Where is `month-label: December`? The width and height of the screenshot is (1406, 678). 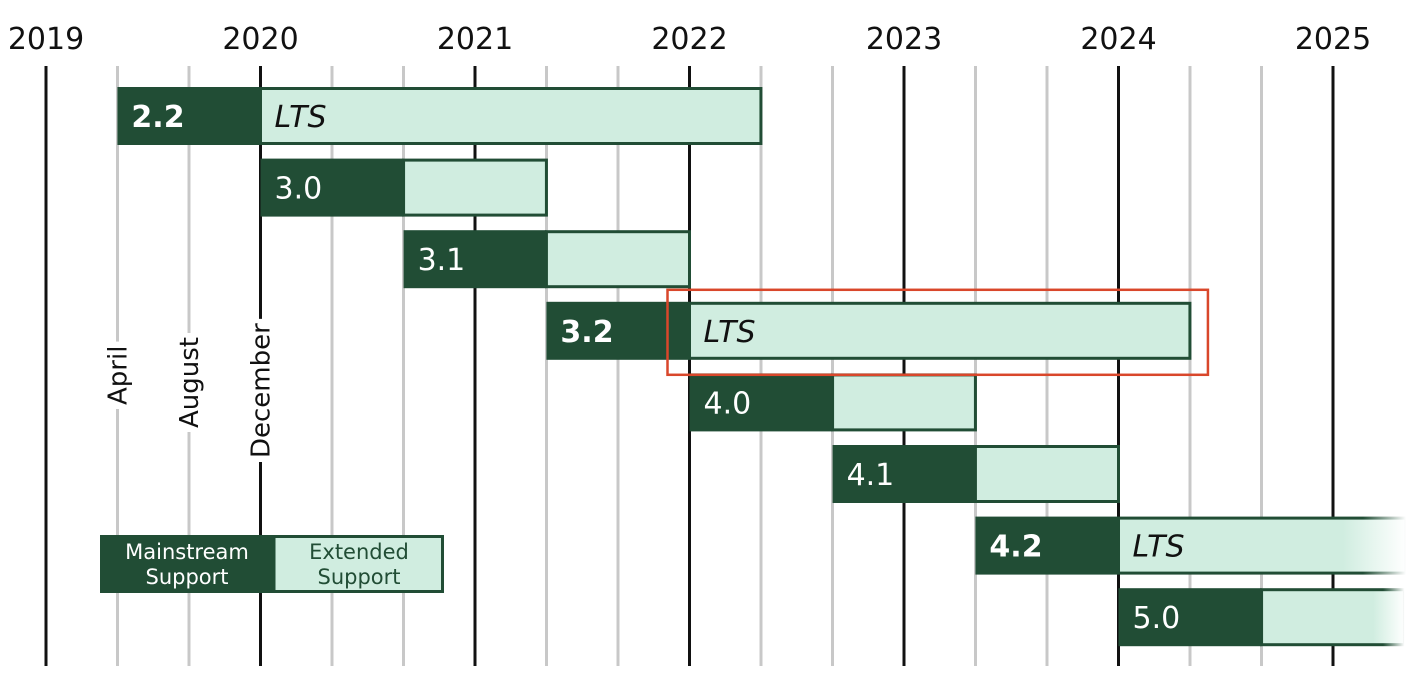 month-label: December is located at coordinates (262, 390).